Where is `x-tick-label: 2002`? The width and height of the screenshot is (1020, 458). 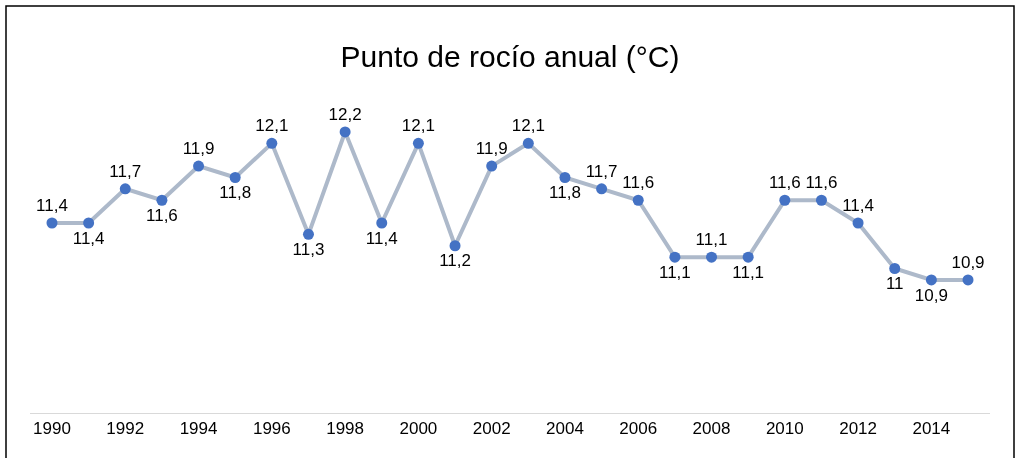 x-tick-label: 2002 is located at coordinates (491, 429).